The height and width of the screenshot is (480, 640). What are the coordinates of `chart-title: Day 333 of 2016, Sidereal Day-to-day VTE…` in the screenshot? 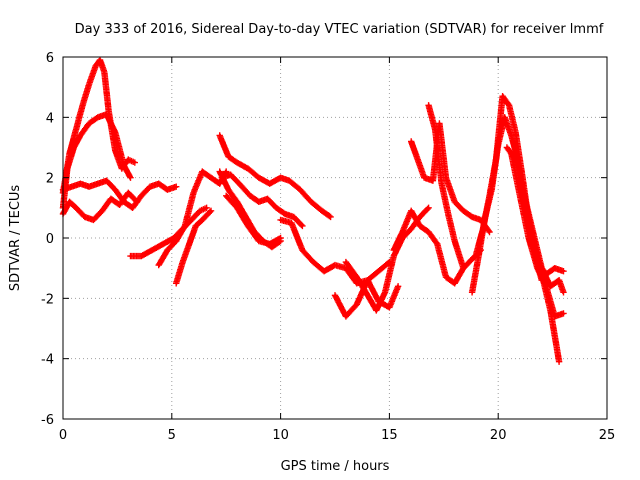 It's located at (339, 29).